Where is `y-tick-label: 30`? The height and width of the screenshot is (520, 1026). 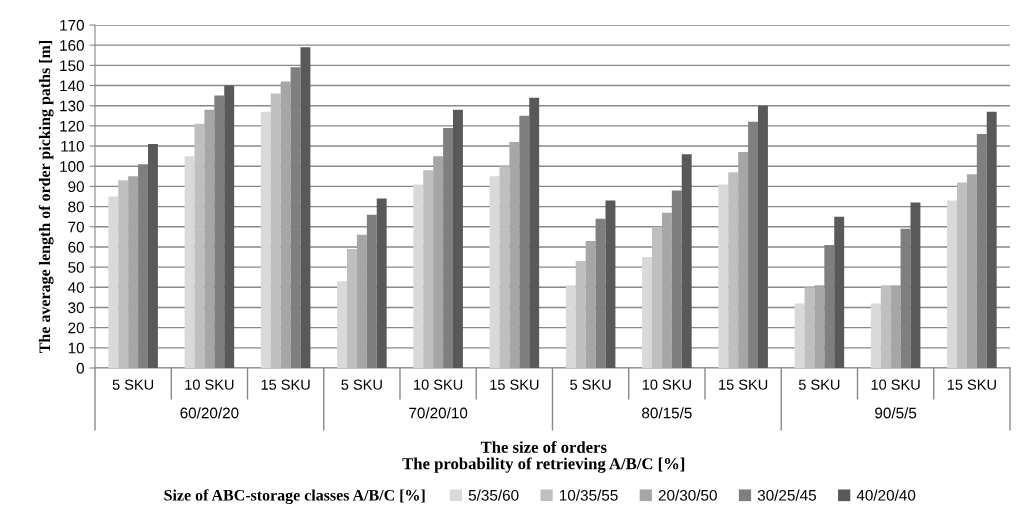
y-tick-label: 30 is located at coordinates (76, 308).